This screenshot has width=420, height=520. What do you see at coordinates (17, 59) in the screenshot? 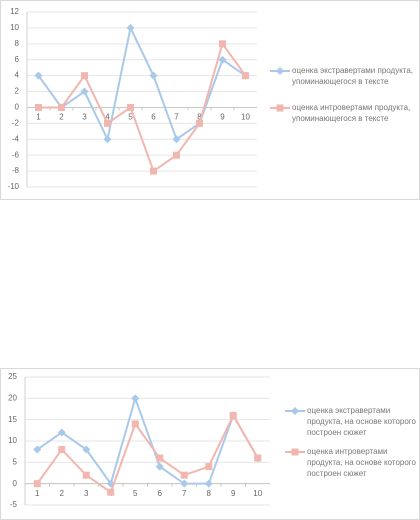
I see `y-tick-label: 6` at bounding box center [17, 59].